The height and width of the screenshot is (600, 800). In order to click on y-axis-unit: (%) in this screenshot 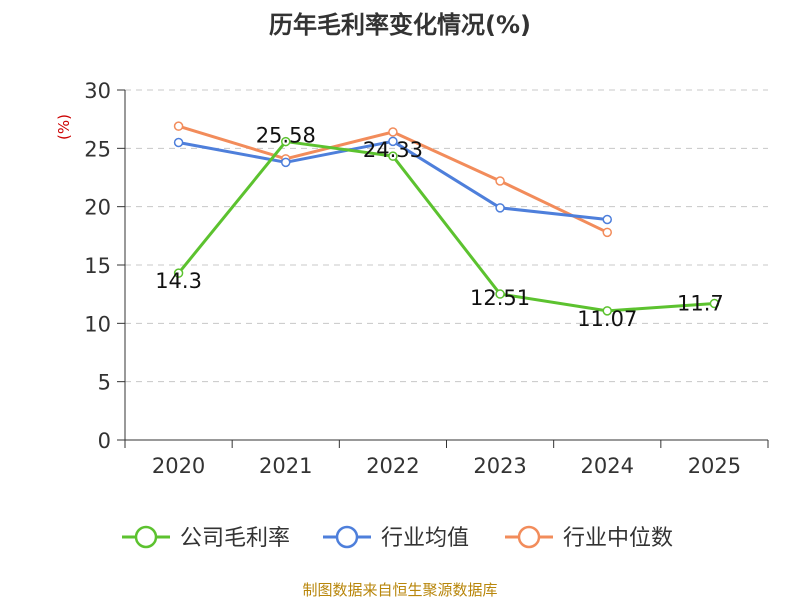, I will do `click(64, 127)`.